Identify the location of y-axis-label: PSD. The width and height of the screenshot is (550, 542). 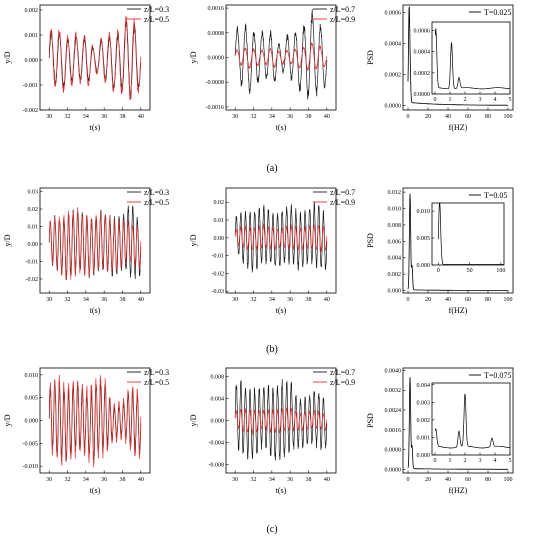
(370, 57).